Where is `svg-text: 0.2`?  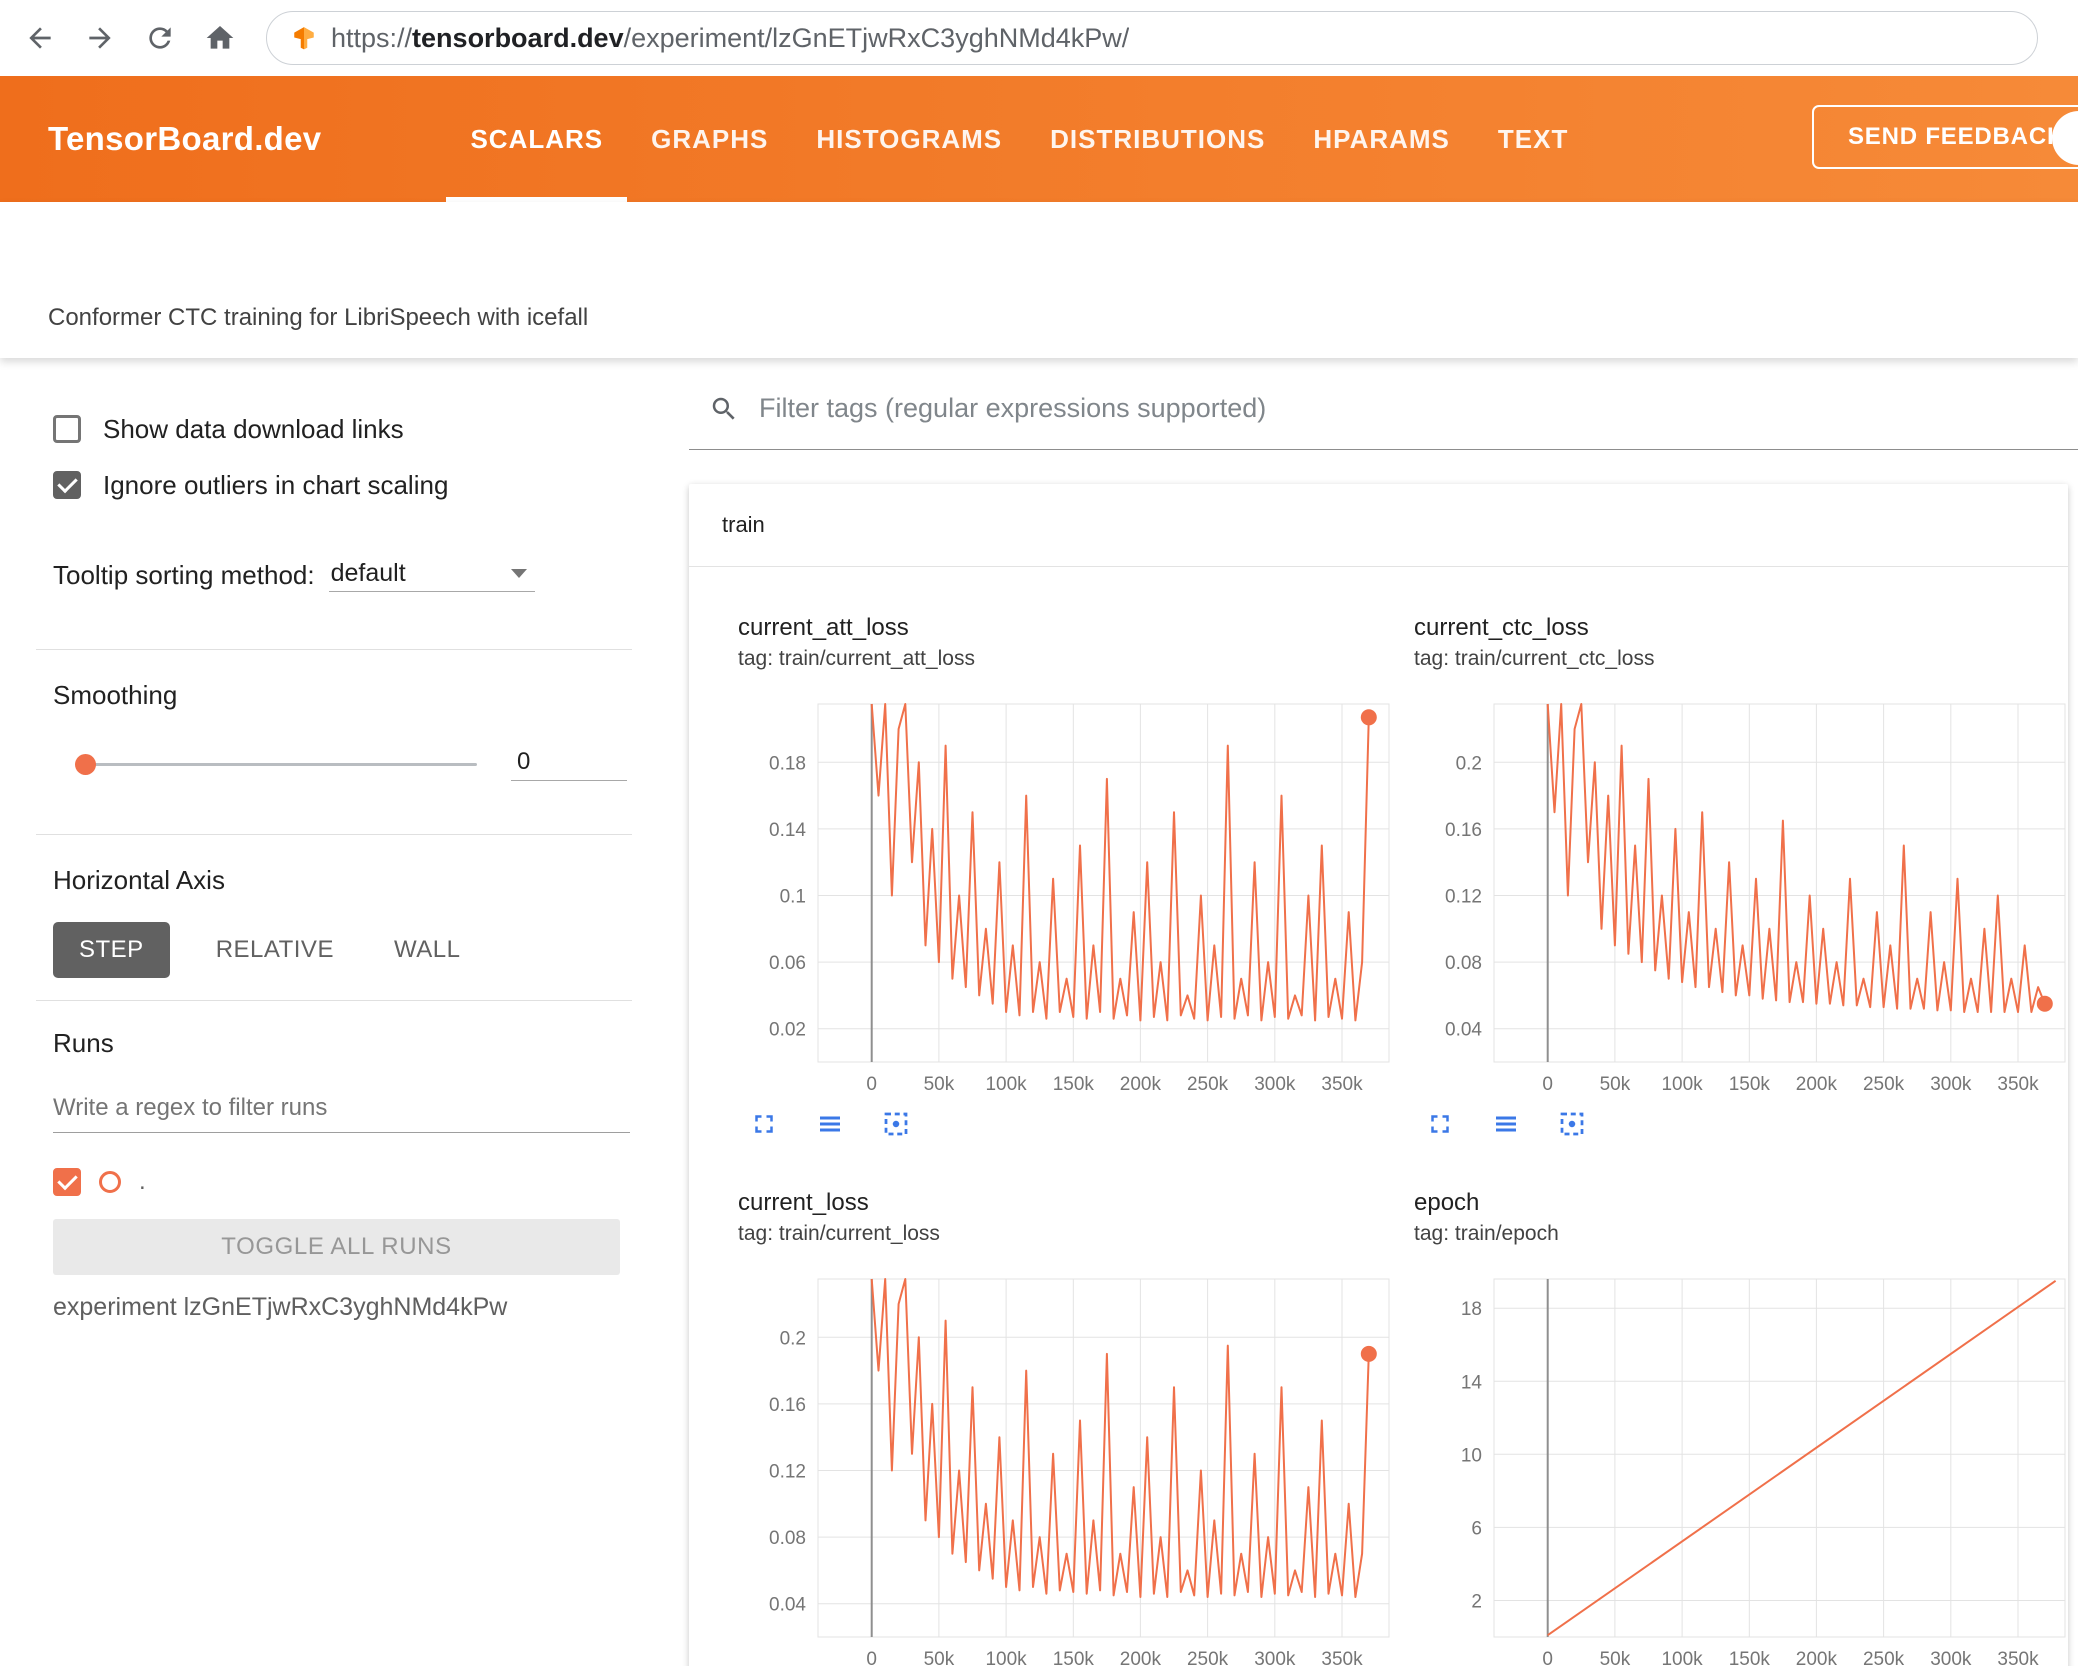 svg-text: 0.2 is located at coordinates (793, 1338).